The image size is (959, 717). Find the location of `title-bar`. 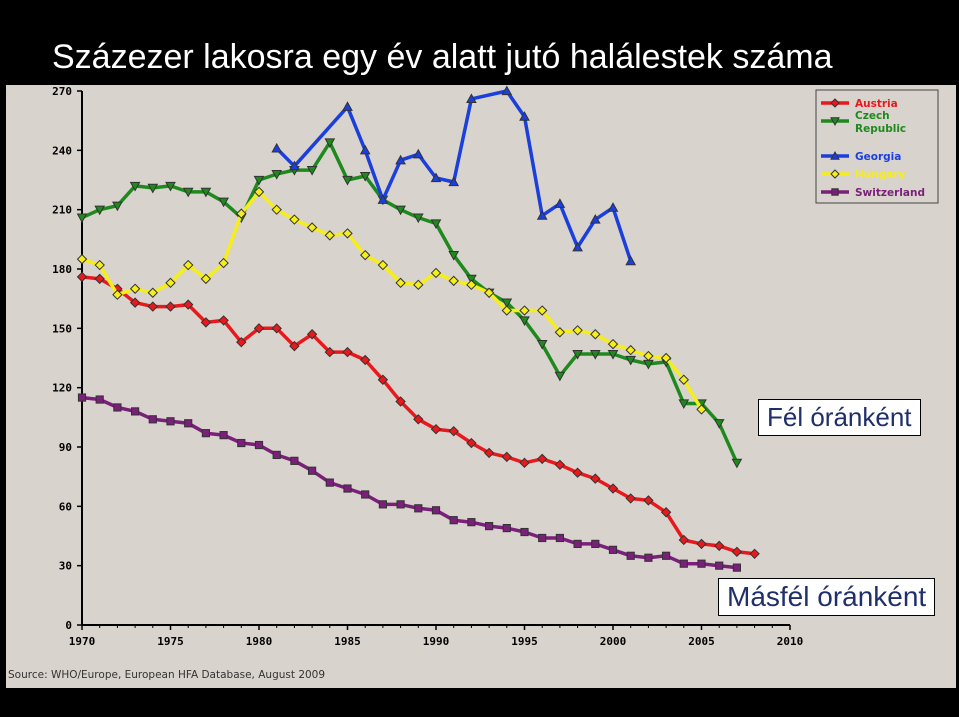

title-bar is located at coordinates (479, 42).